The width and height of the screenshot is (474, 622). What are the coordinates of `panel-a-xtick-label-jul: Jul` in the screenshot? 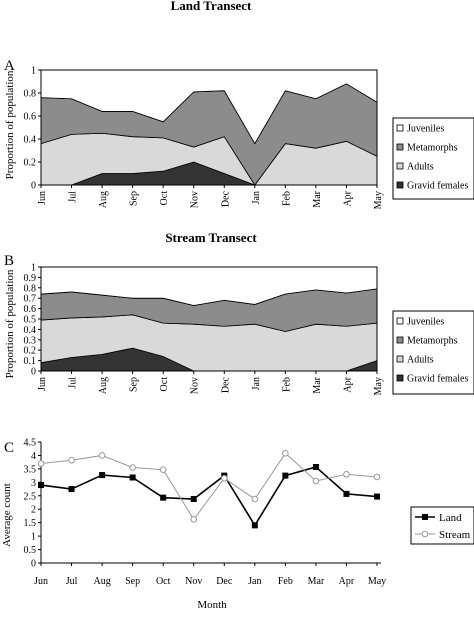 It's located at (73, 197).